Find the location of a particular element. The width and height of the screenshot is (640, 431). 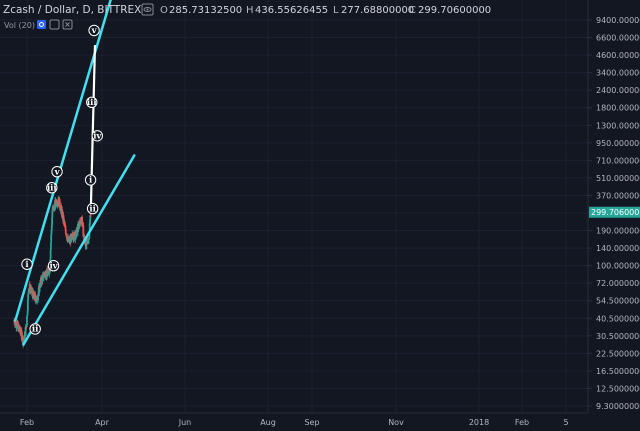

x-tick-label: Sep is located at coordinates (311, 422).